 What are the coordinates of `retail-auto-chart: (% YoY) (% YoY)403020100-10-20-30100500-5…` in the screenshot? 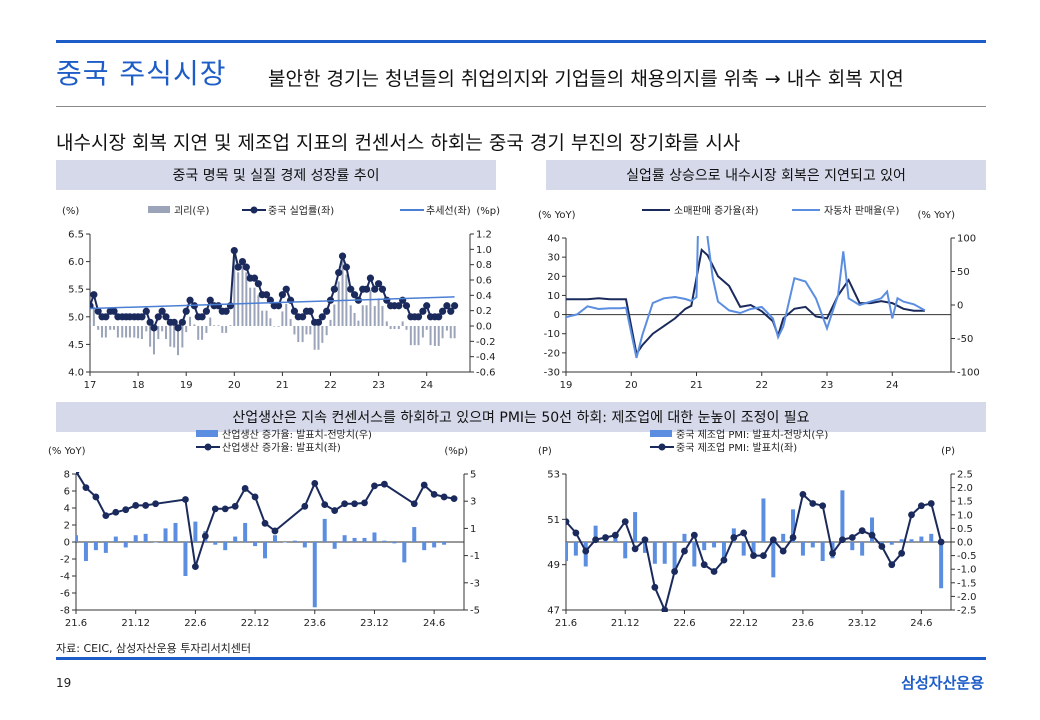 It's located at (759, 298).